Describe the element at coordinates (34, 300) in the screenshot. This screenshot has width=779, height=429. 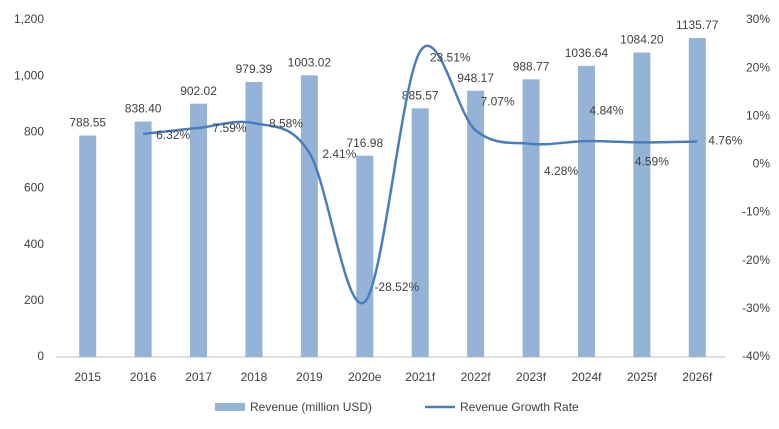
I see `y-tick-label: 200` at that location.